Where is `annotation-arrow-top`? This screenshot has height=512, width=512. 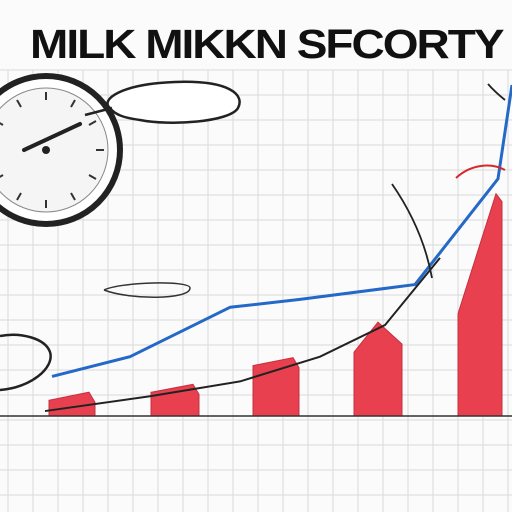
annotation-arrow-top is located at coordinates (496, 92).